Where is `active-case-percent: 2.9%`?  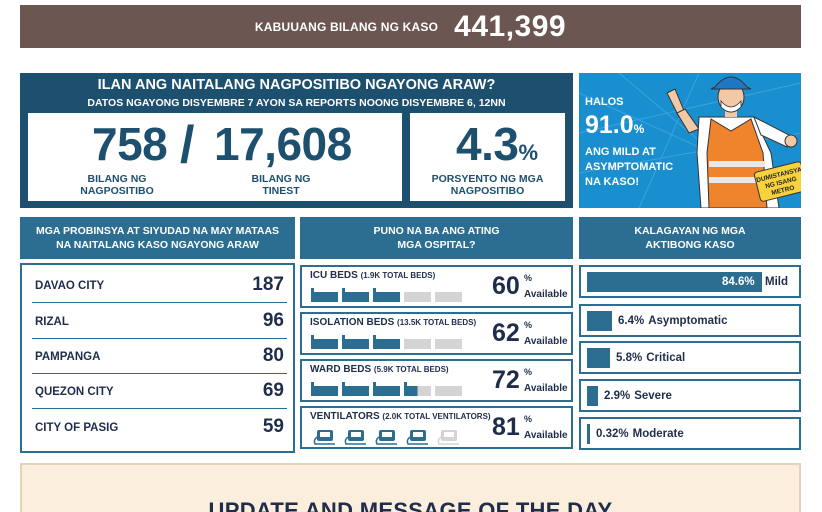 active-case-percent: 2.9% is located at coordinates (617, 396).